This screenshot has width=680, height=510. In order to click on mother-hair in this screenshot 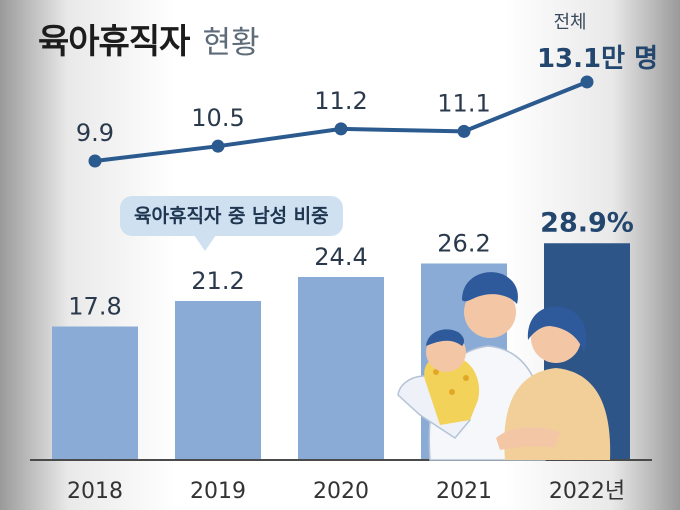, I will do `click(557, 329)`.